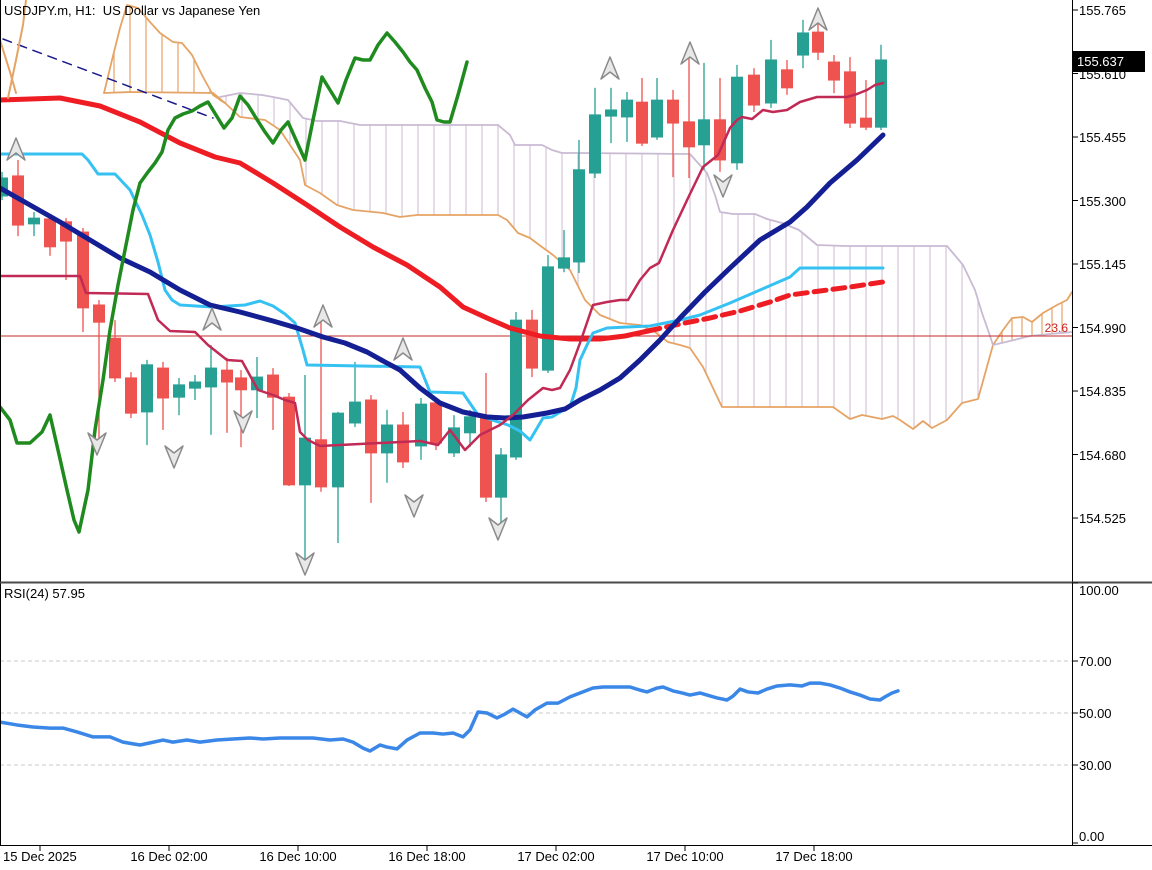  Describe the element at coordinates (1056, 328) in the screenshot. I see `fib-level-label: 23.6` at that location.